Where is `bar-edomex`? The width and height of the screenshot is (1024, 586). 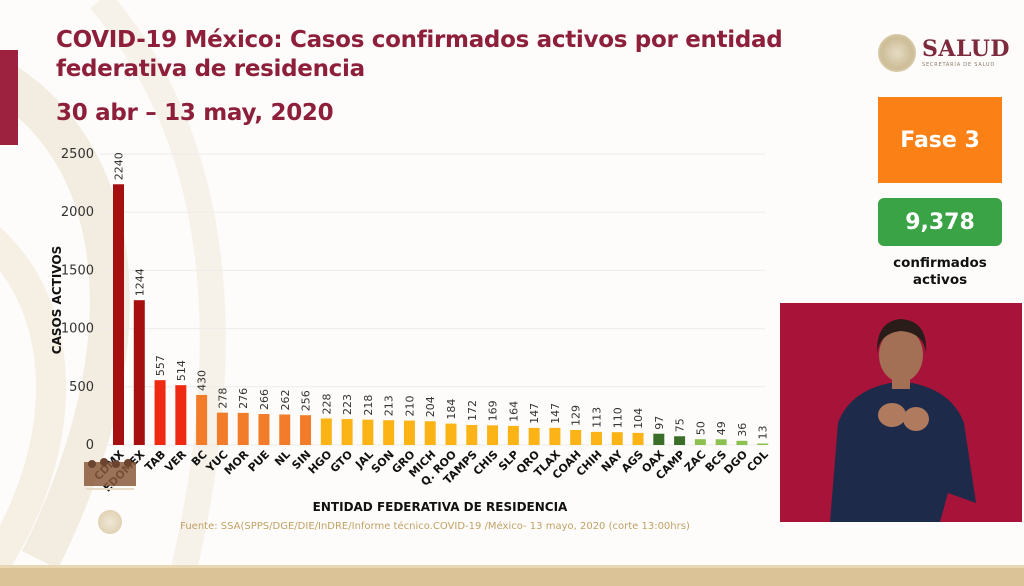 bar-edomex is located at coordinates (139, 372).